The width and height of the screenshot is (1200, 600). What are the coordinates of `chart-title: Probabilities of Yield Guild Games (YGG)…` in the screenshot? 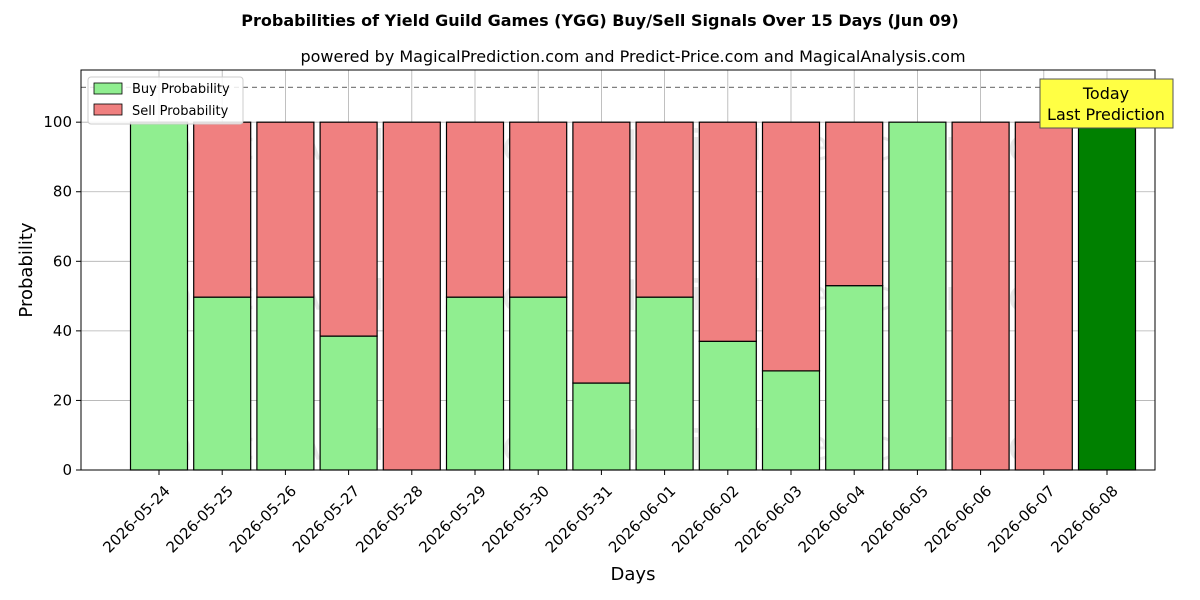 It's located at (599, 20).